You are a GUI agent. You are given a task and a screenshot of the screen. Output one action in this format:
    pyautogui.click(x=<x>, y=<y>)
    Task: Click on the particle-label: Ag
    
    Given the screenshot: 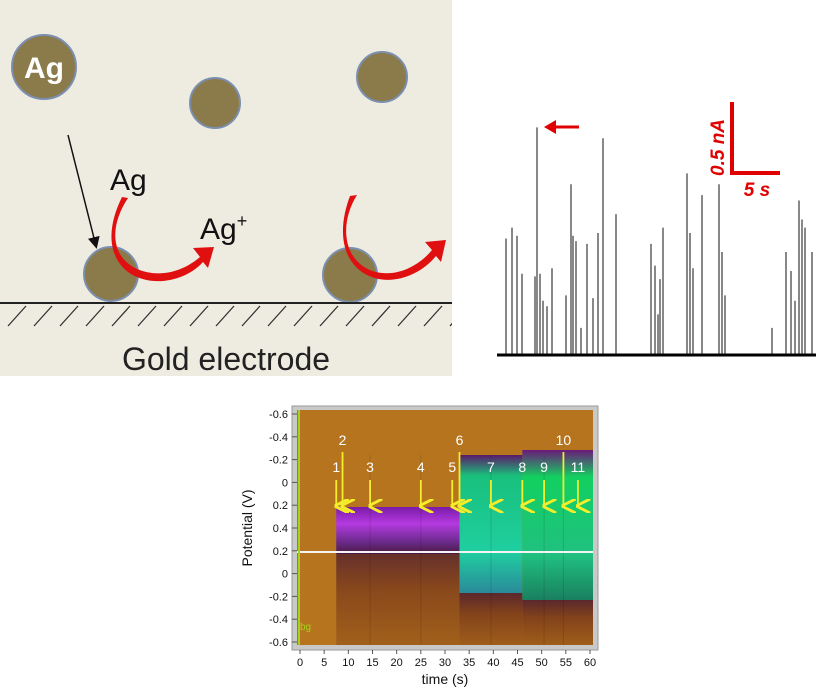 What is the action you would take?
    pyautogui.click(x=44, y=68)
    